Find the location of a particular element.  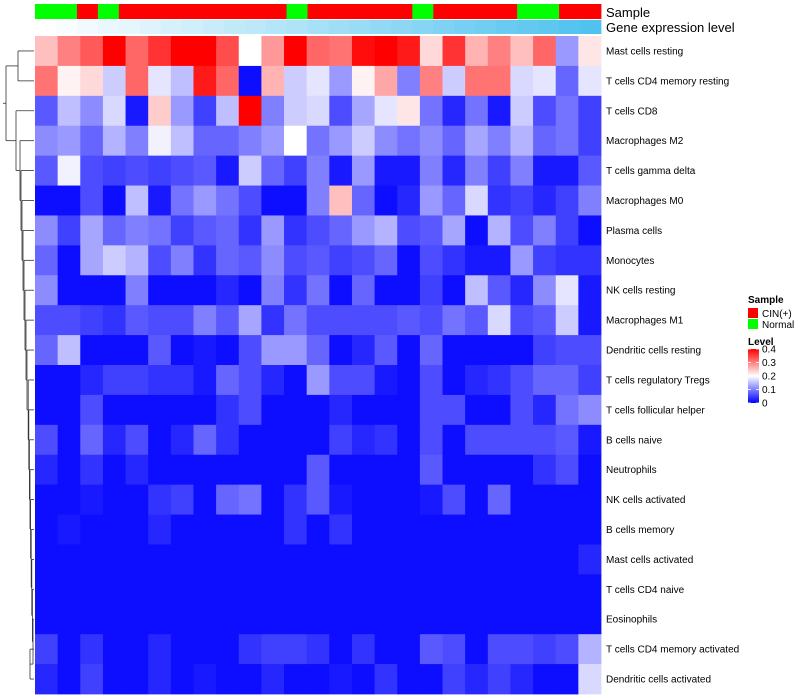

legend-level-colorbar is located at coordinates (753, 376).